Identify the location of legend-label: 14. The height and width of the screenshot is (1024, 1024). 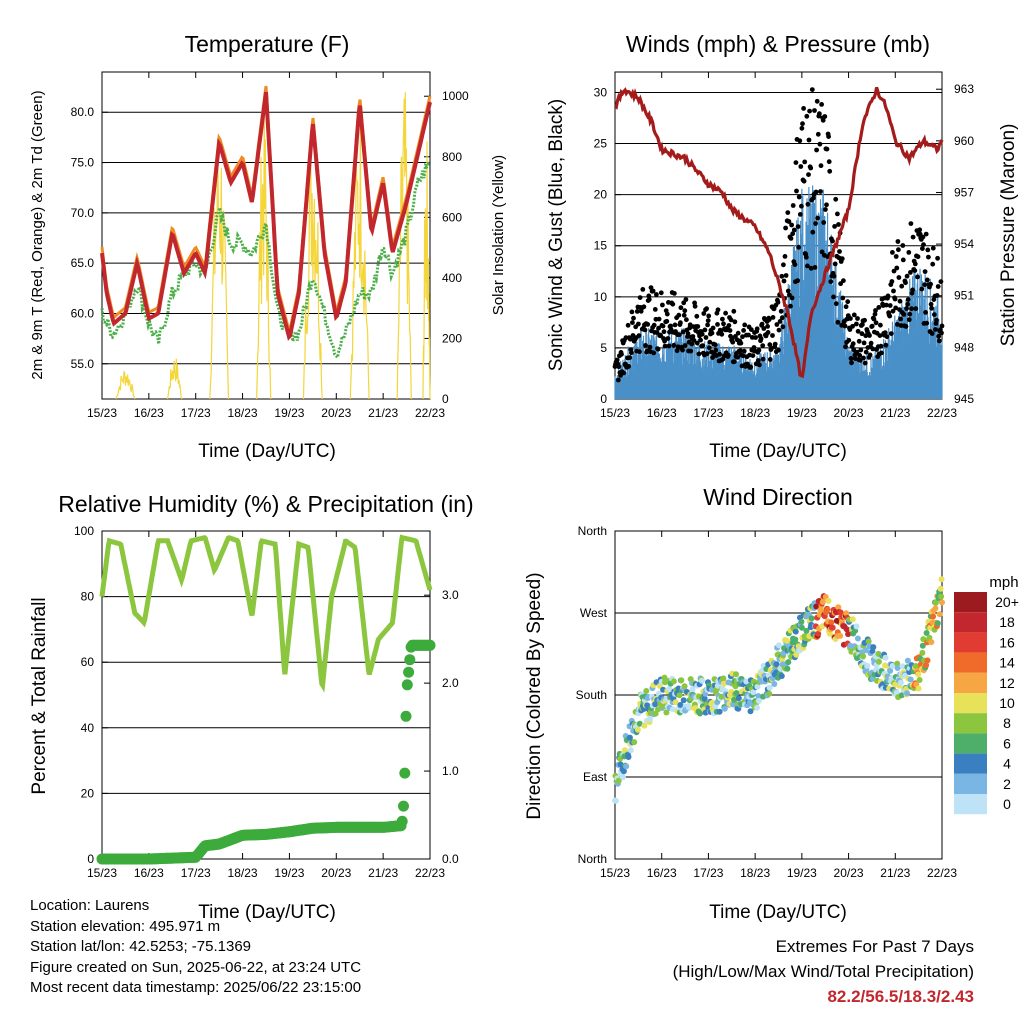
(1007, 663).